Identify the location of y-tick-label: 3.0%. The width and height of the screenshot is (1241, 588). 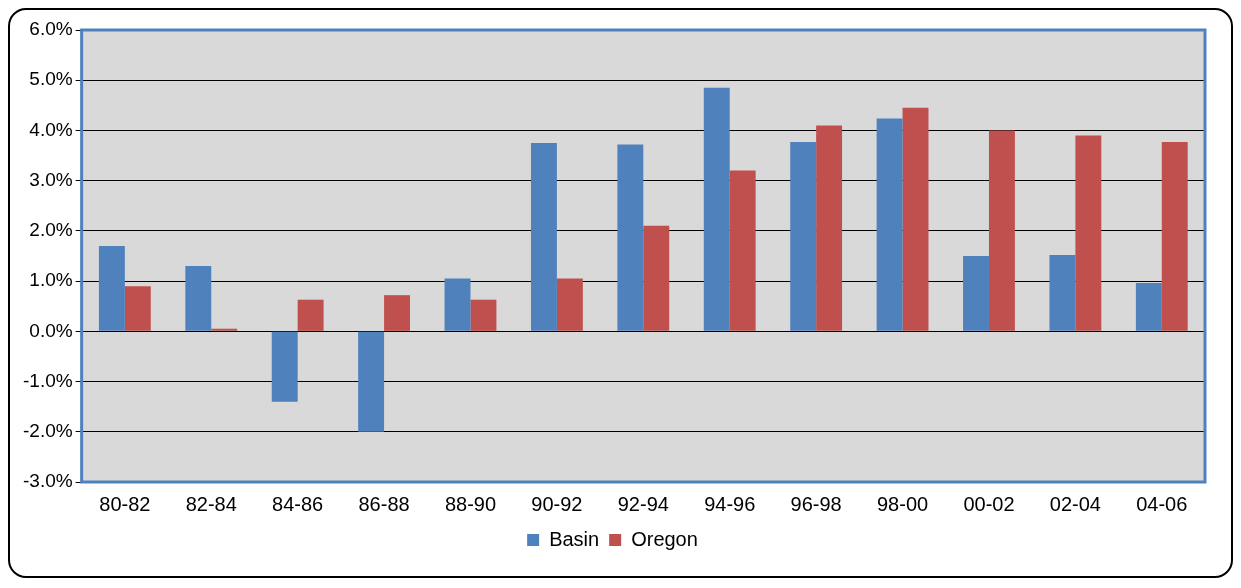
(51, 179).